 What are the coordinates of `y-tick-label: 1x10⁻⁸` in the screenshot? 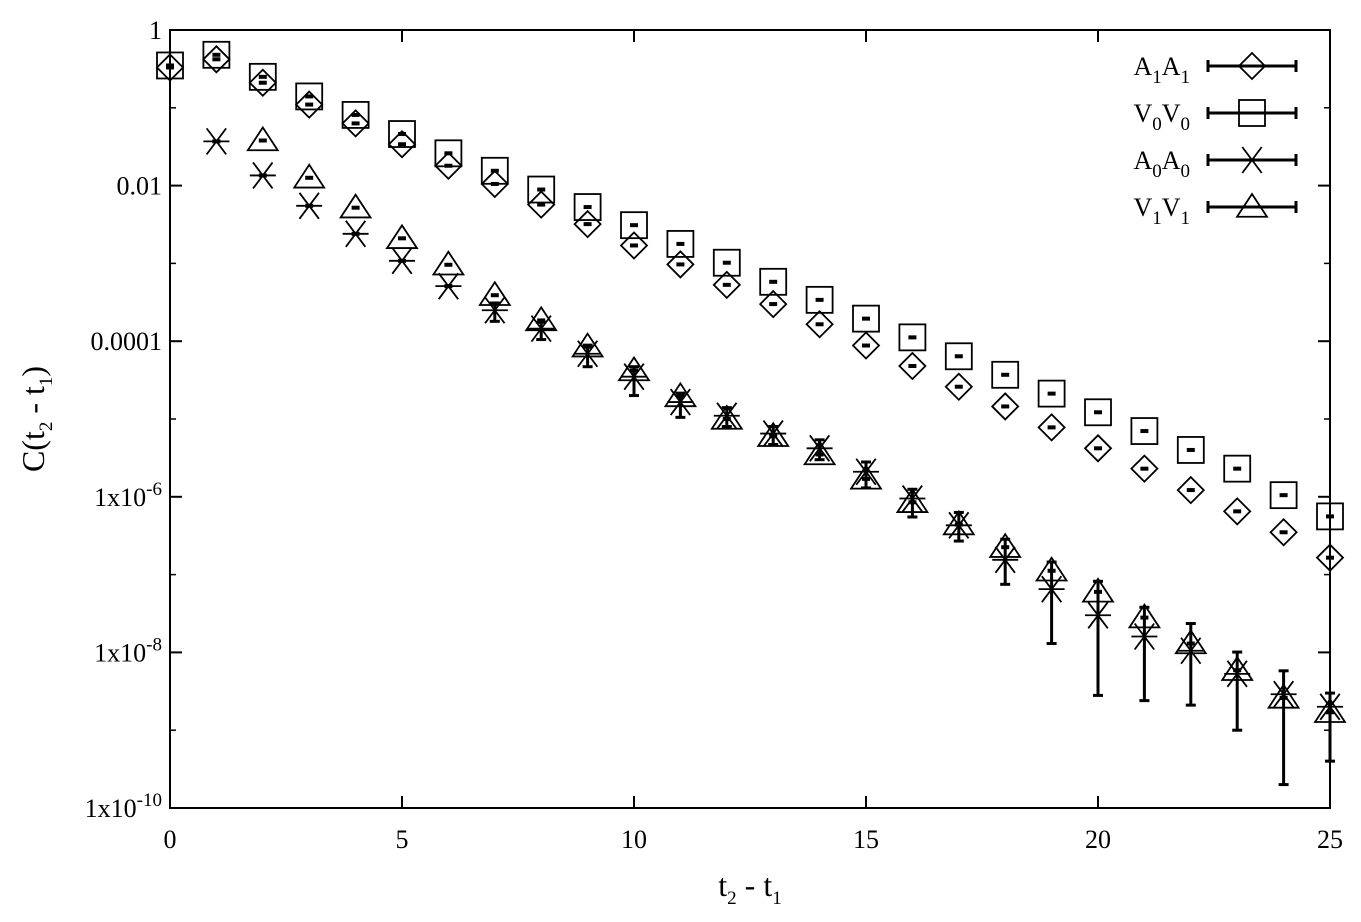 It's located at (128, 650).